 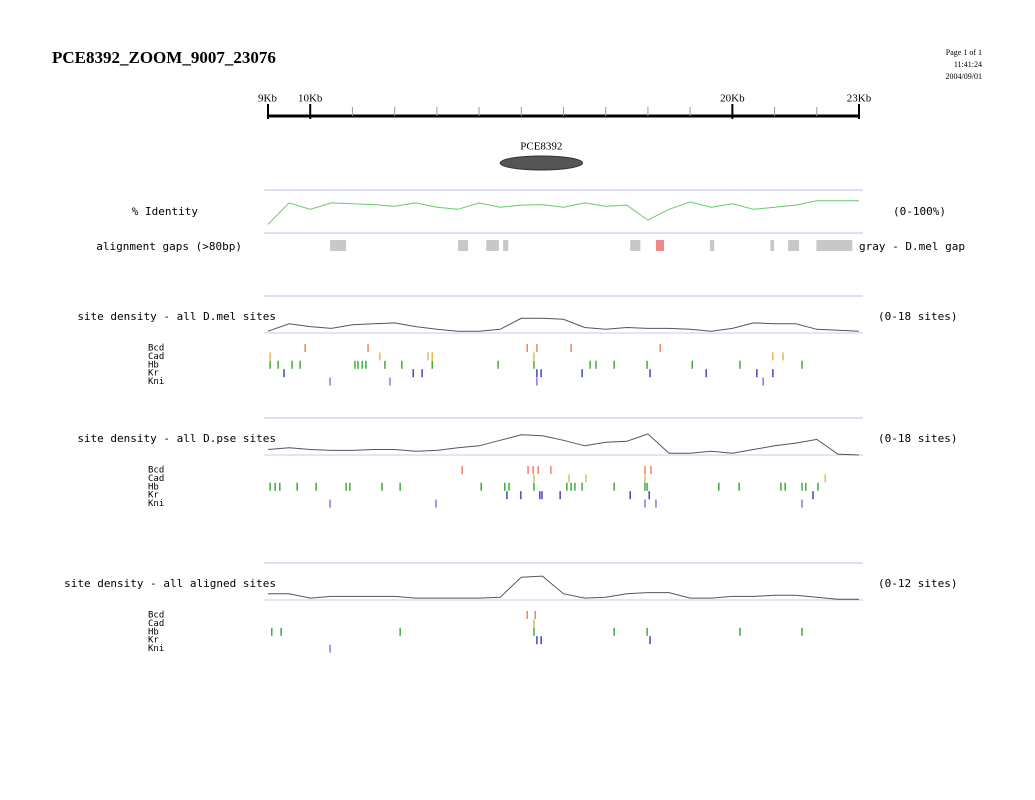 What do you see at coordinates (968, 64) in the screenshot?
I see `page-info: 11:41:24` at bounding box center [968, 64].